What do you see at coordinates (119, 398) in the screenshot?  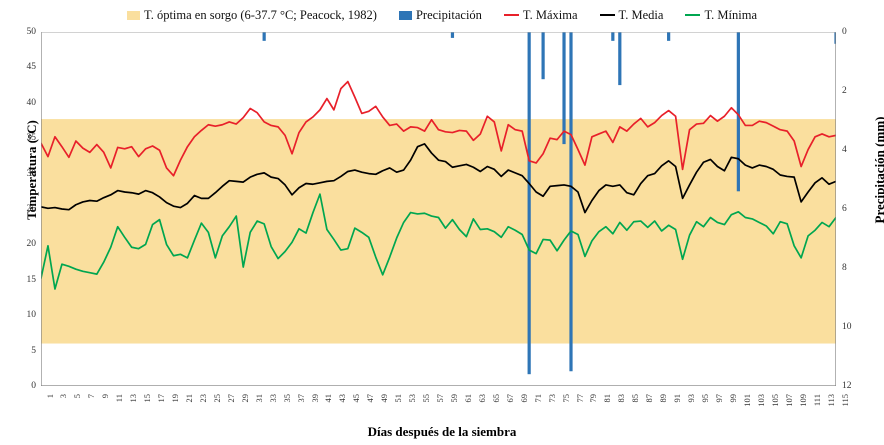 I see `x-axis-tick-label: 11` at bounding box center [119, 398].